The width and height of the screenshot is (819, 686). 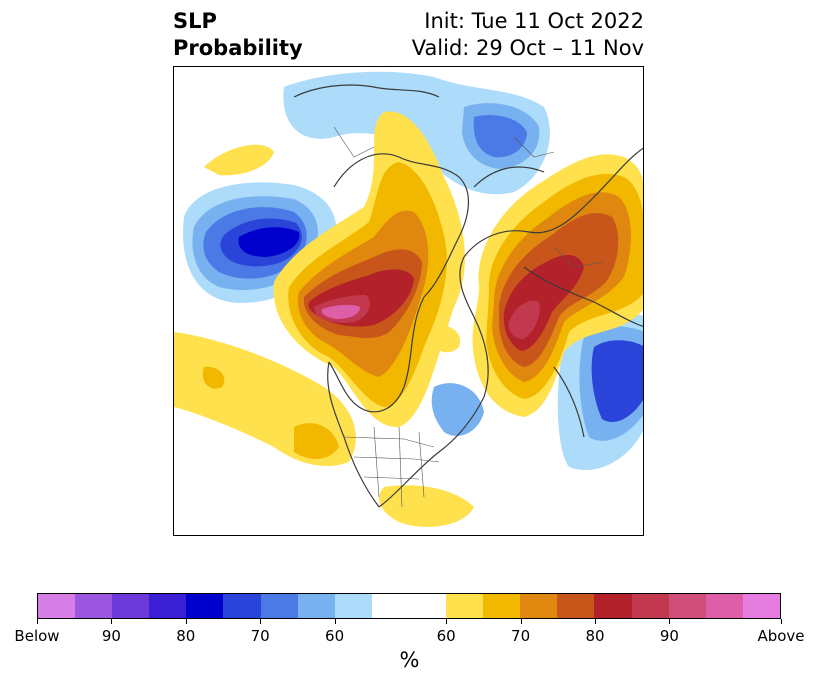 I want to click on colorbar-segment-neutral, so click(x=409, y=606).